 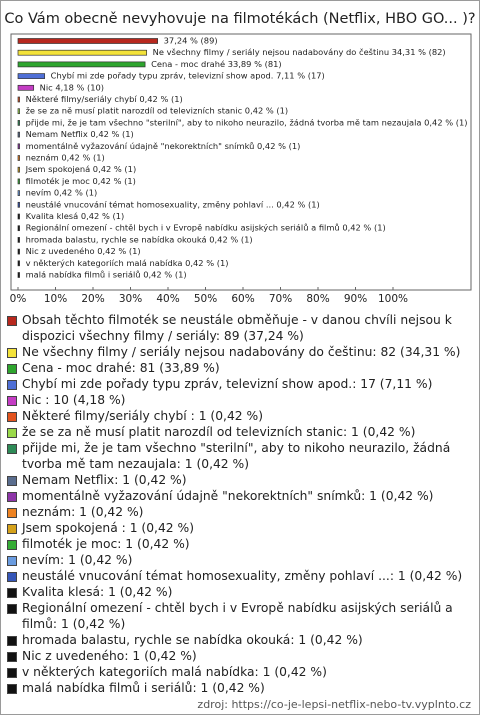 I want to click on legend-item: Kvalita klesá: 1 (0,42 %), so click(x=239, y=592).